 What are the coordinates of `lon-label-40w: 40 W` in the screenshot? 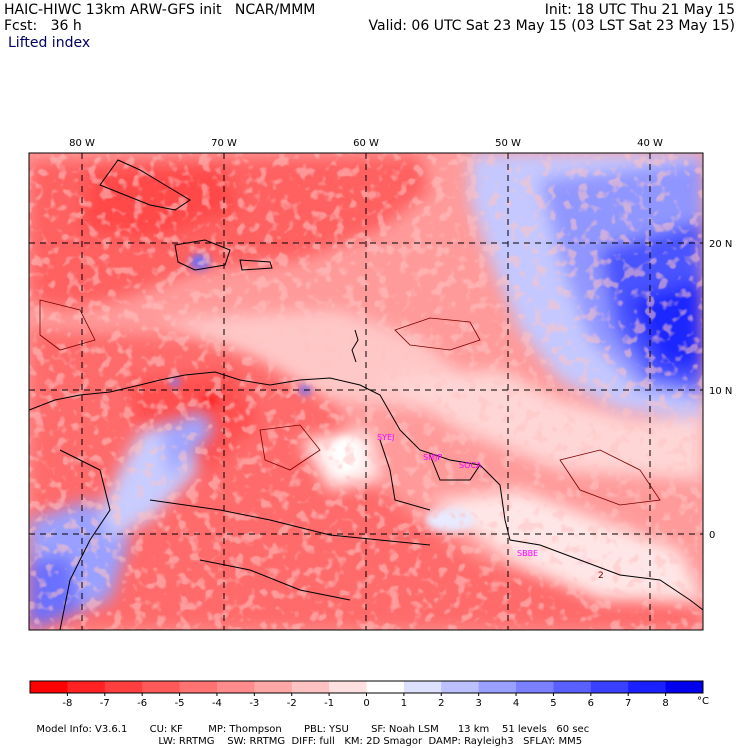 It's located at (650, 143).